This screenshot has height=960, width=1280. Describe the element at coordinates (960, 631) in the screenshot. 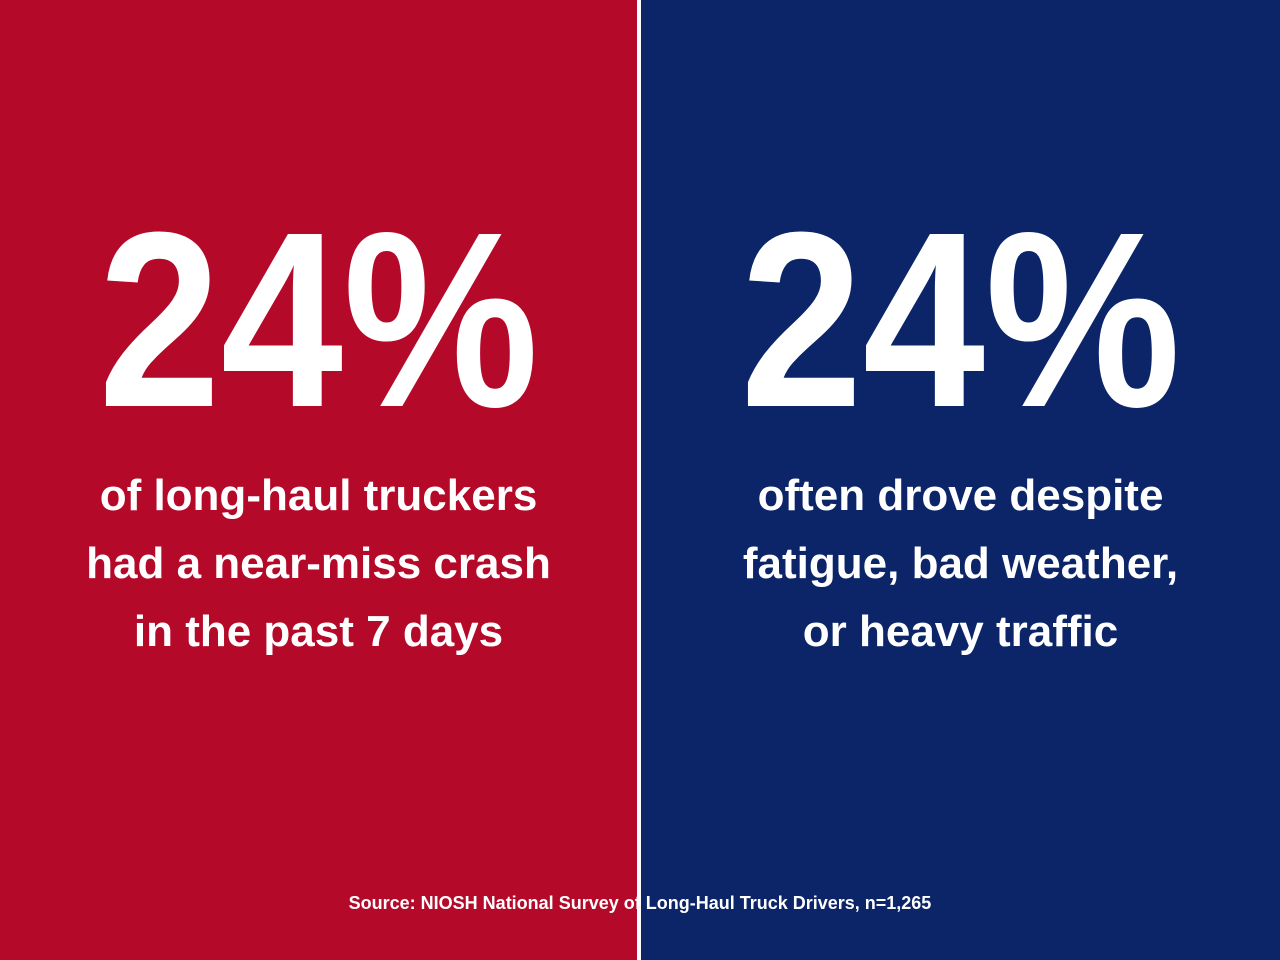

I see `description-line: or heavy traffic` at that location.